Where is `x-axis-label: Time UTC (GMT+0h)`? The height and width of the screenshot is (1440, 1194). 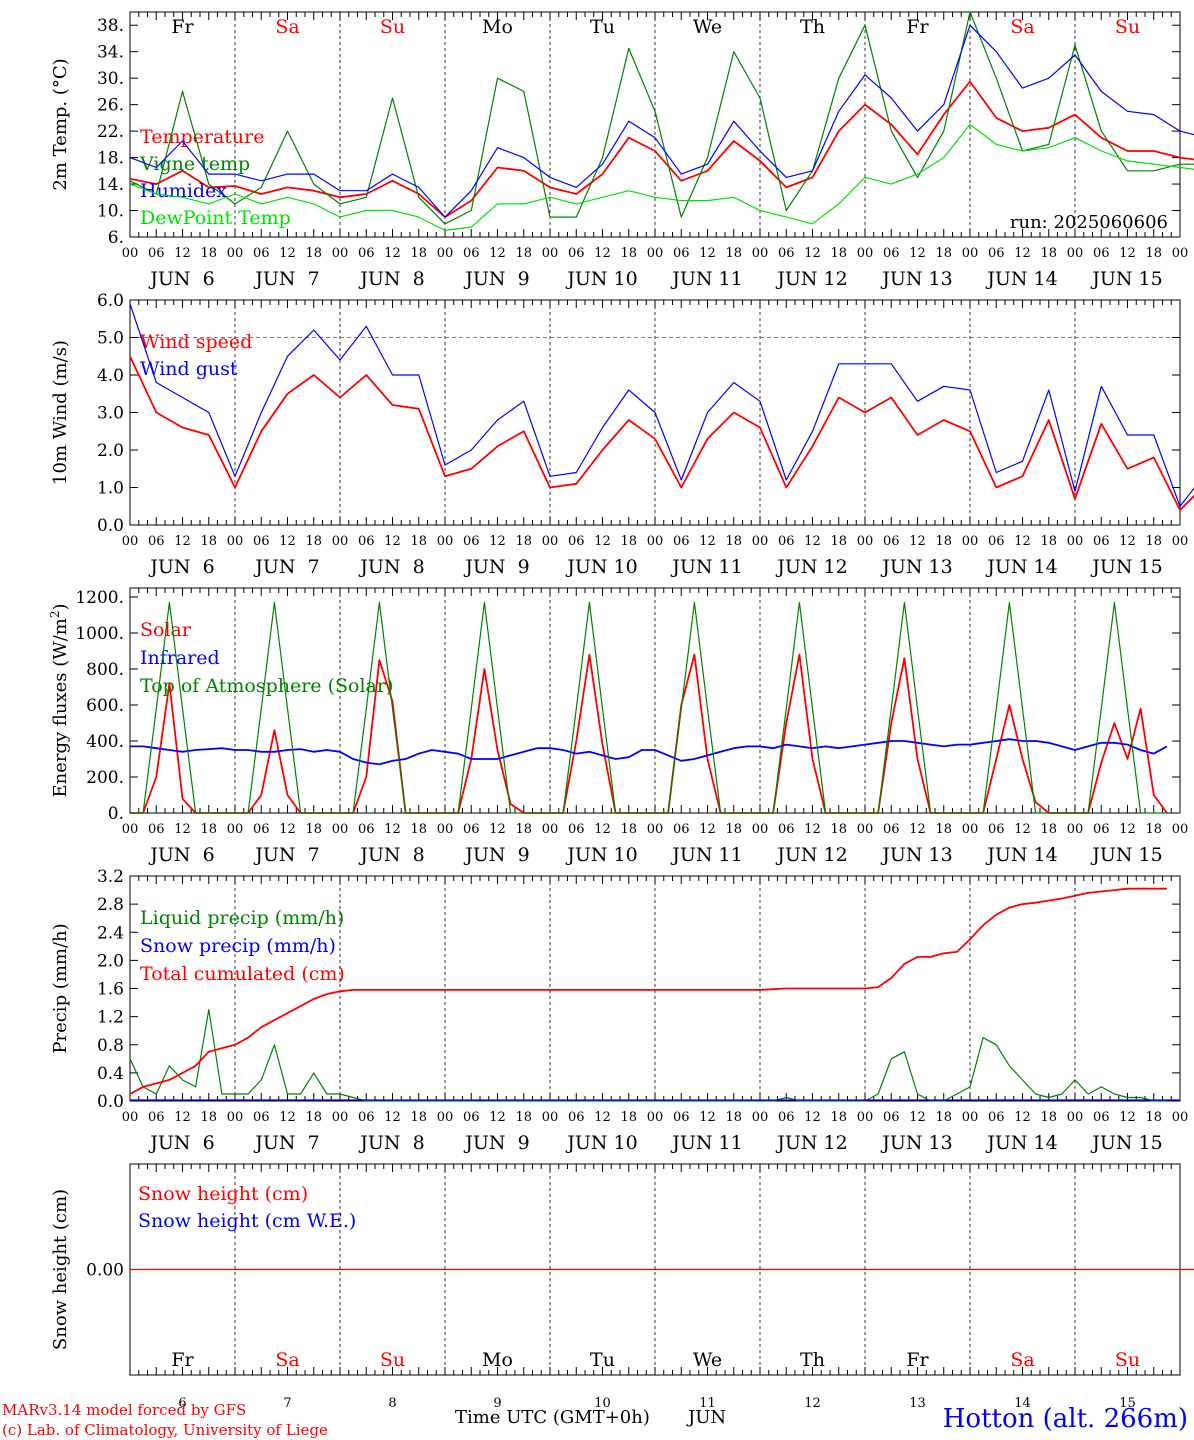
x-axis-label: Time UTC (GMT+0h) is located at coordinates (552, 1417).